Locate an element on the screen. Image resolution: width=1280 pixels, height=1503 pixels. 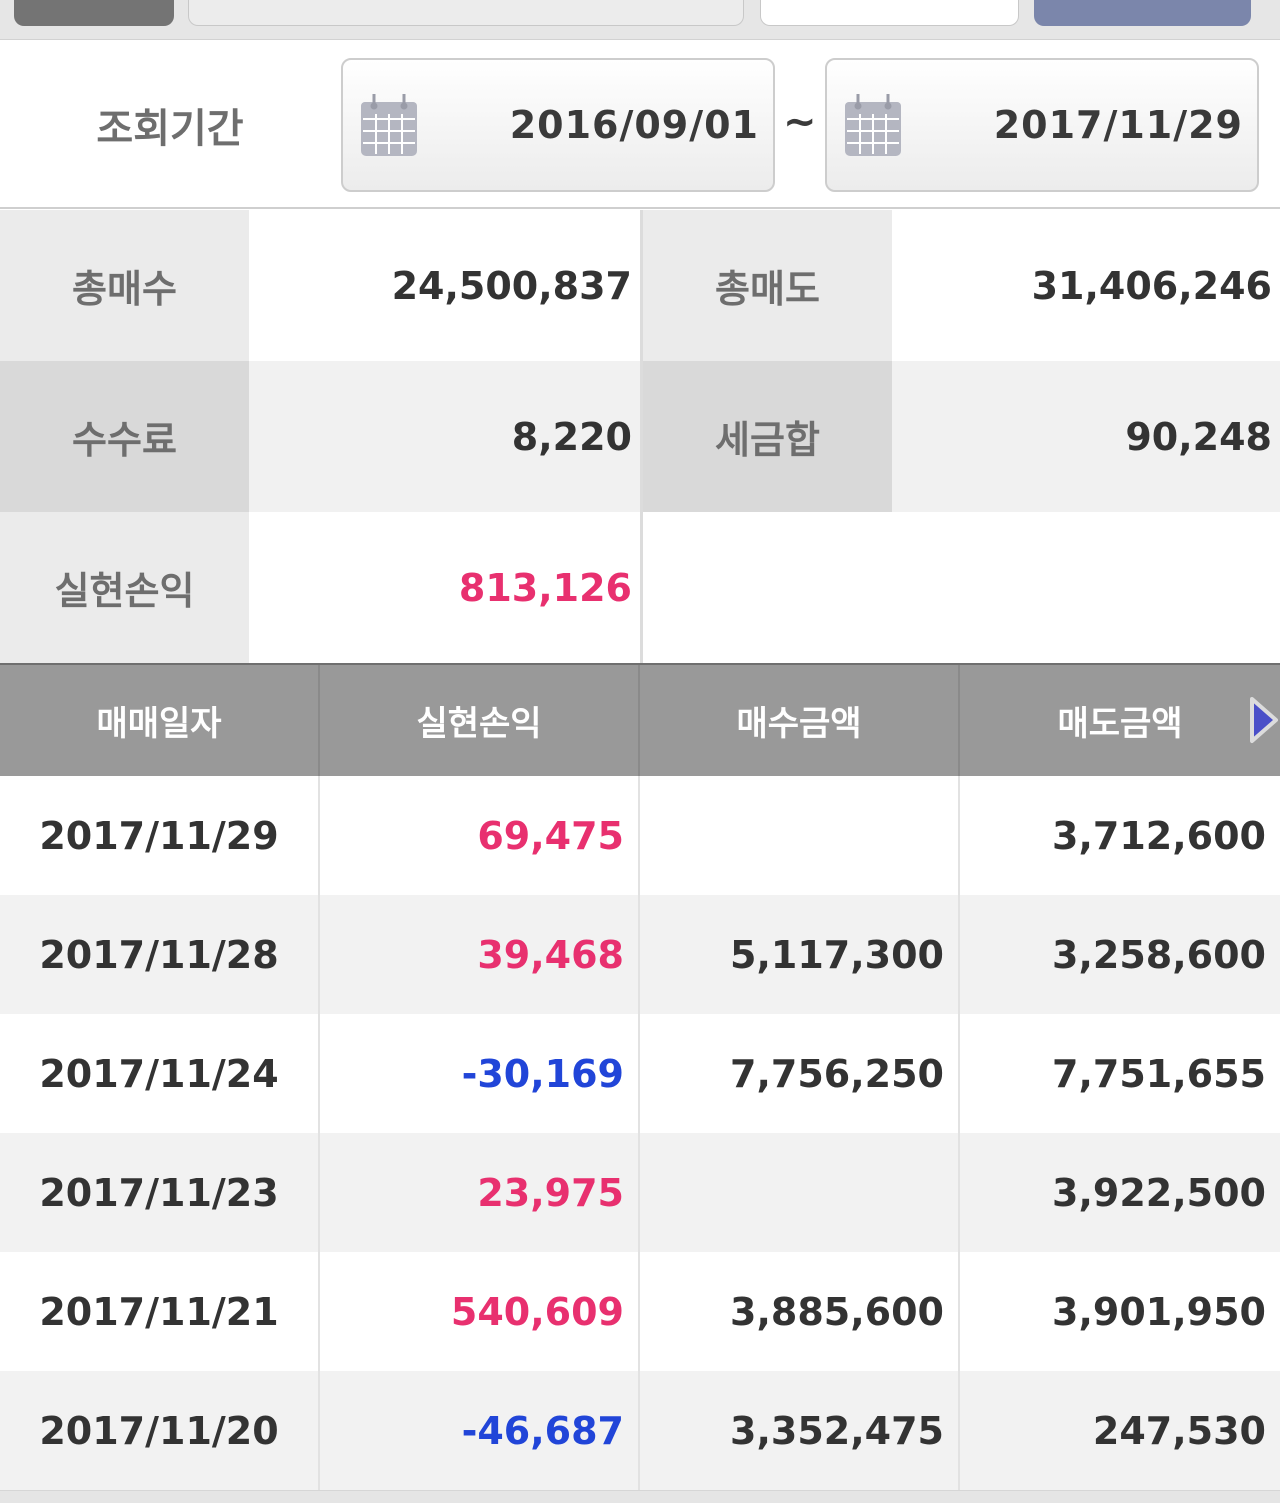
realized-pnl-value: 813,126 is located at coordinates (444, 587).